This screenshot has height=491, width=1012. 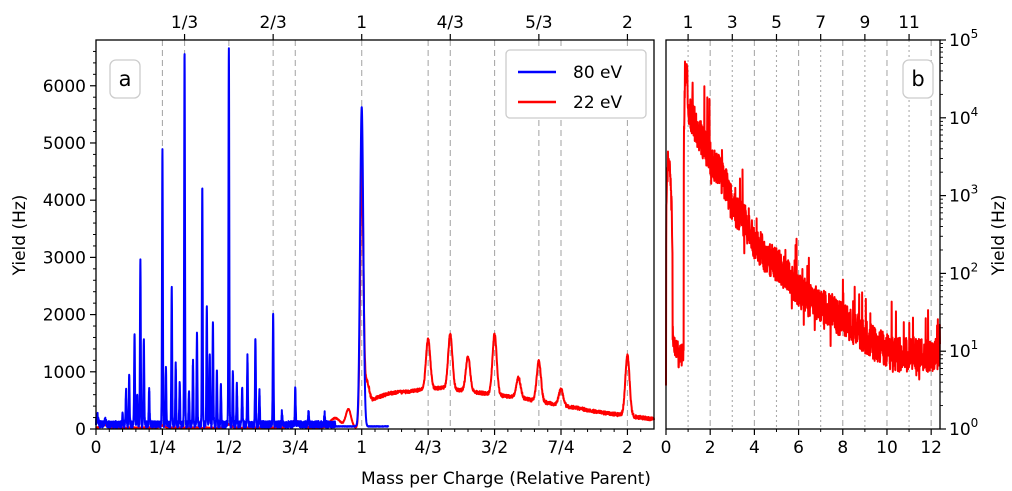 I want to click on x-tick-label: 3/4, so click(x=295, y=448).